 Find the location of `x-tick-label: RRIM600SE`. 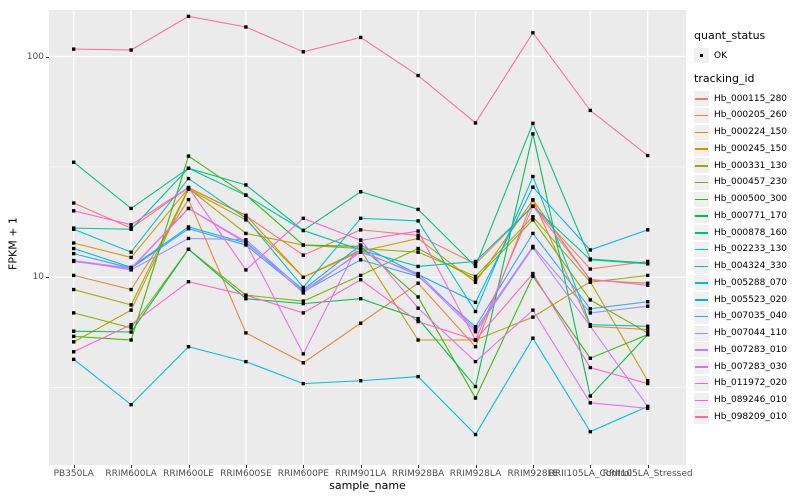

x-tick-label: RRIM600SE is located at coordinates (246, 474).